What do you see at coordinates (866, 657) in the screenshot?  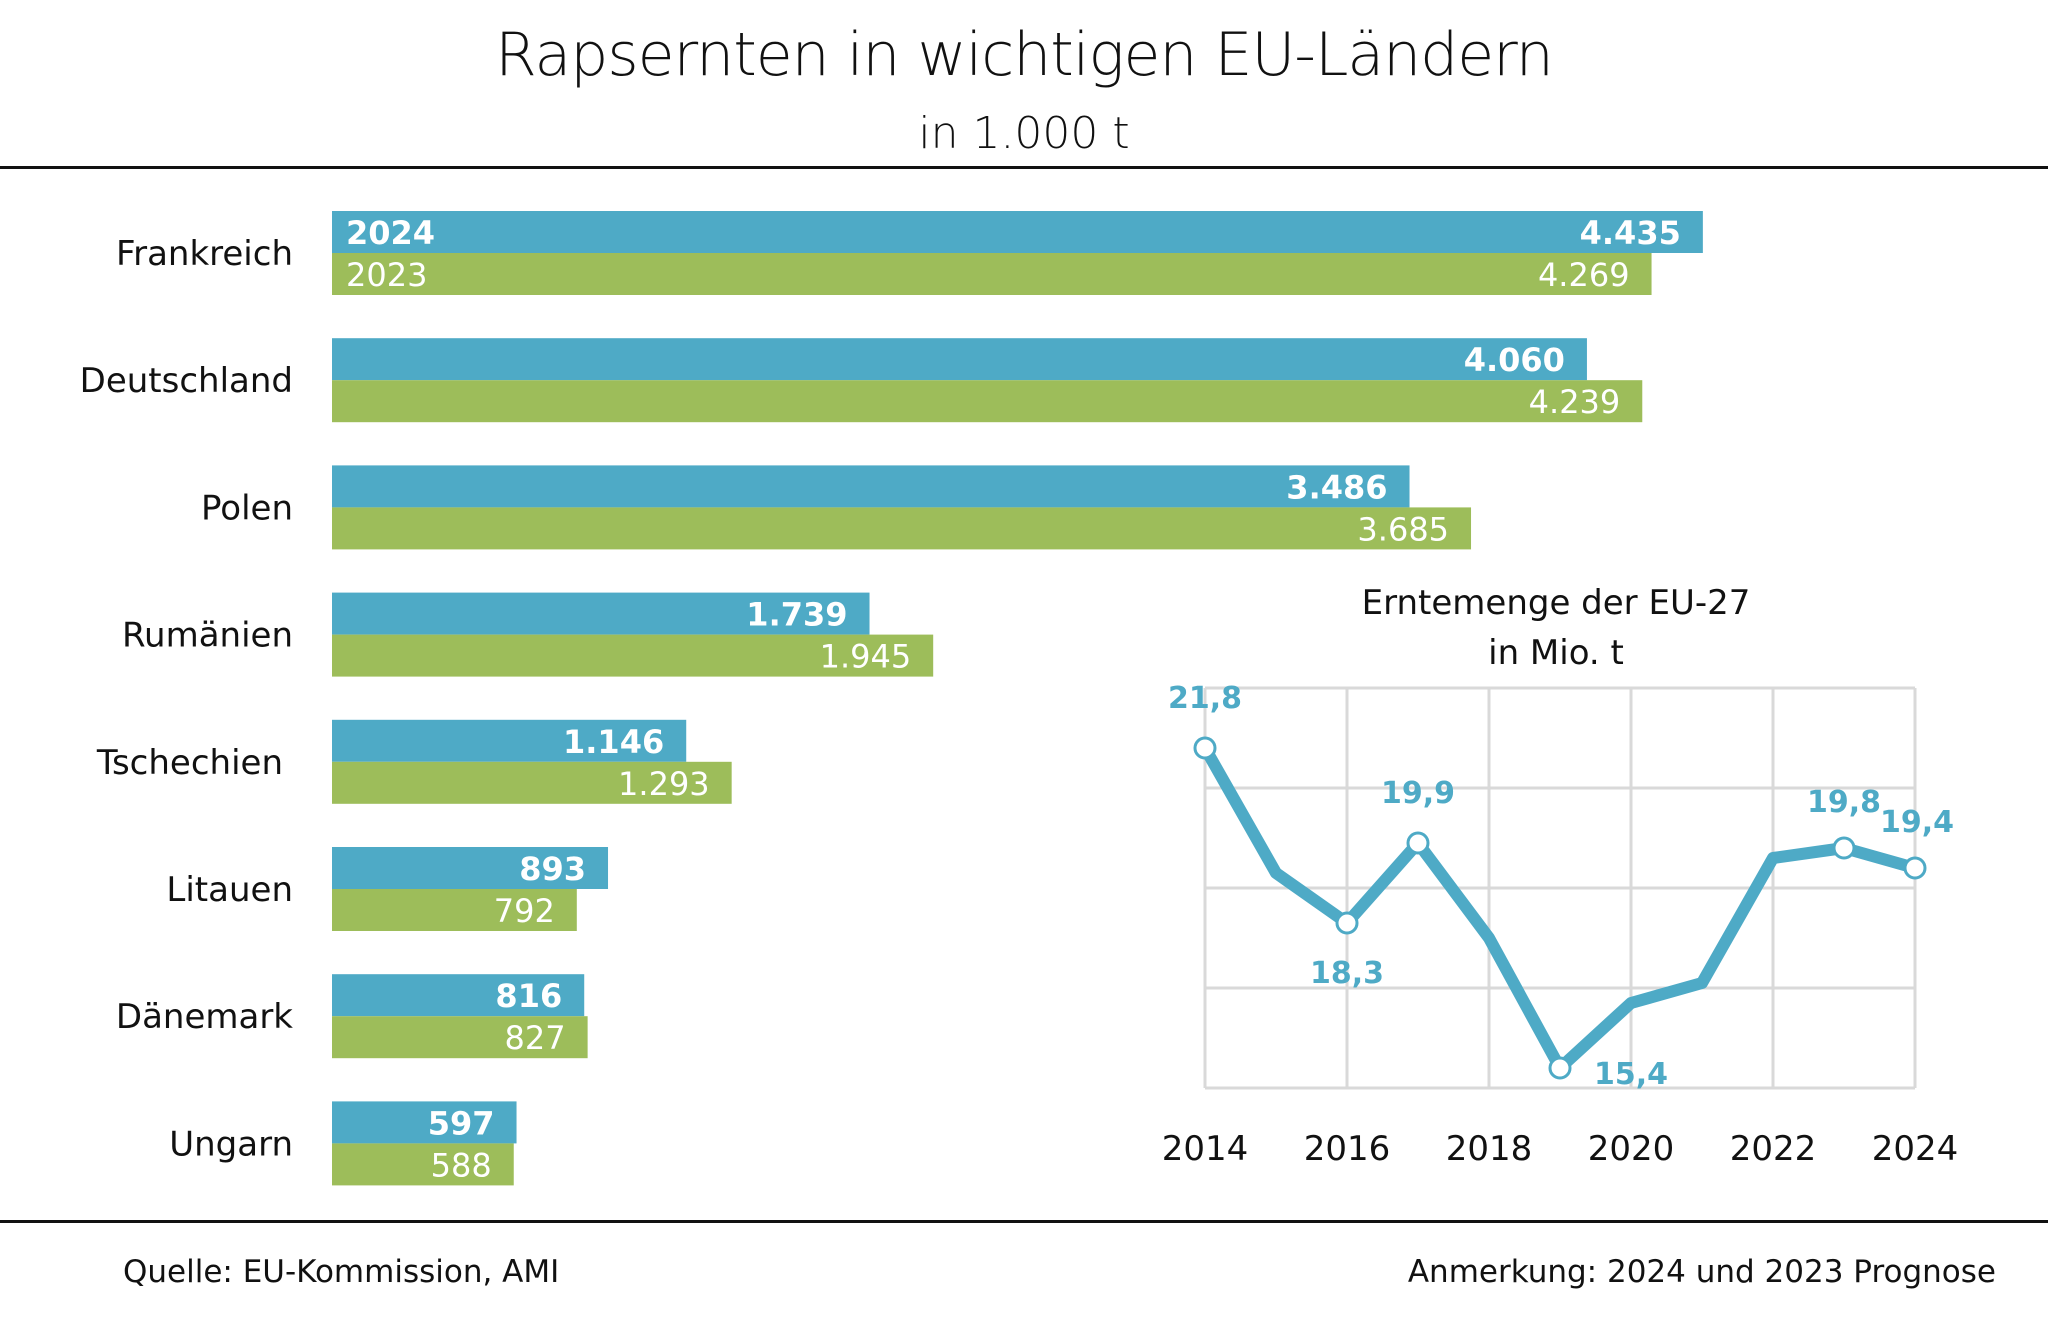 I see `bar-value-label: 1.945` at bounding box center [866, 657].